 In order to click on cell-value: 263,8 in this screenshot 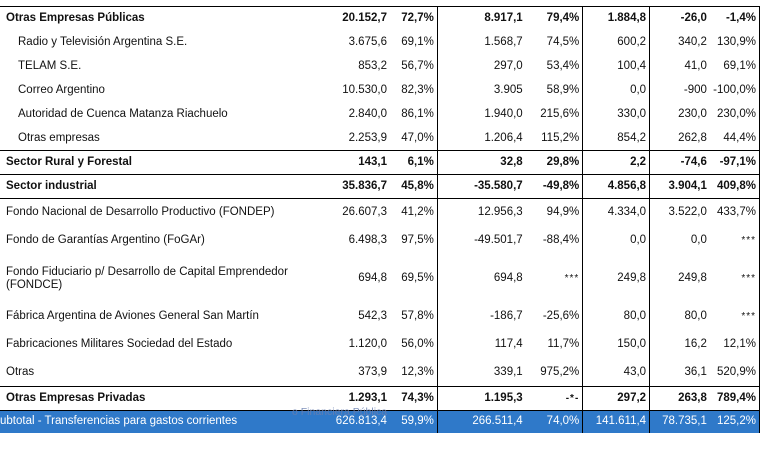, I will do `click(679, 398)`.